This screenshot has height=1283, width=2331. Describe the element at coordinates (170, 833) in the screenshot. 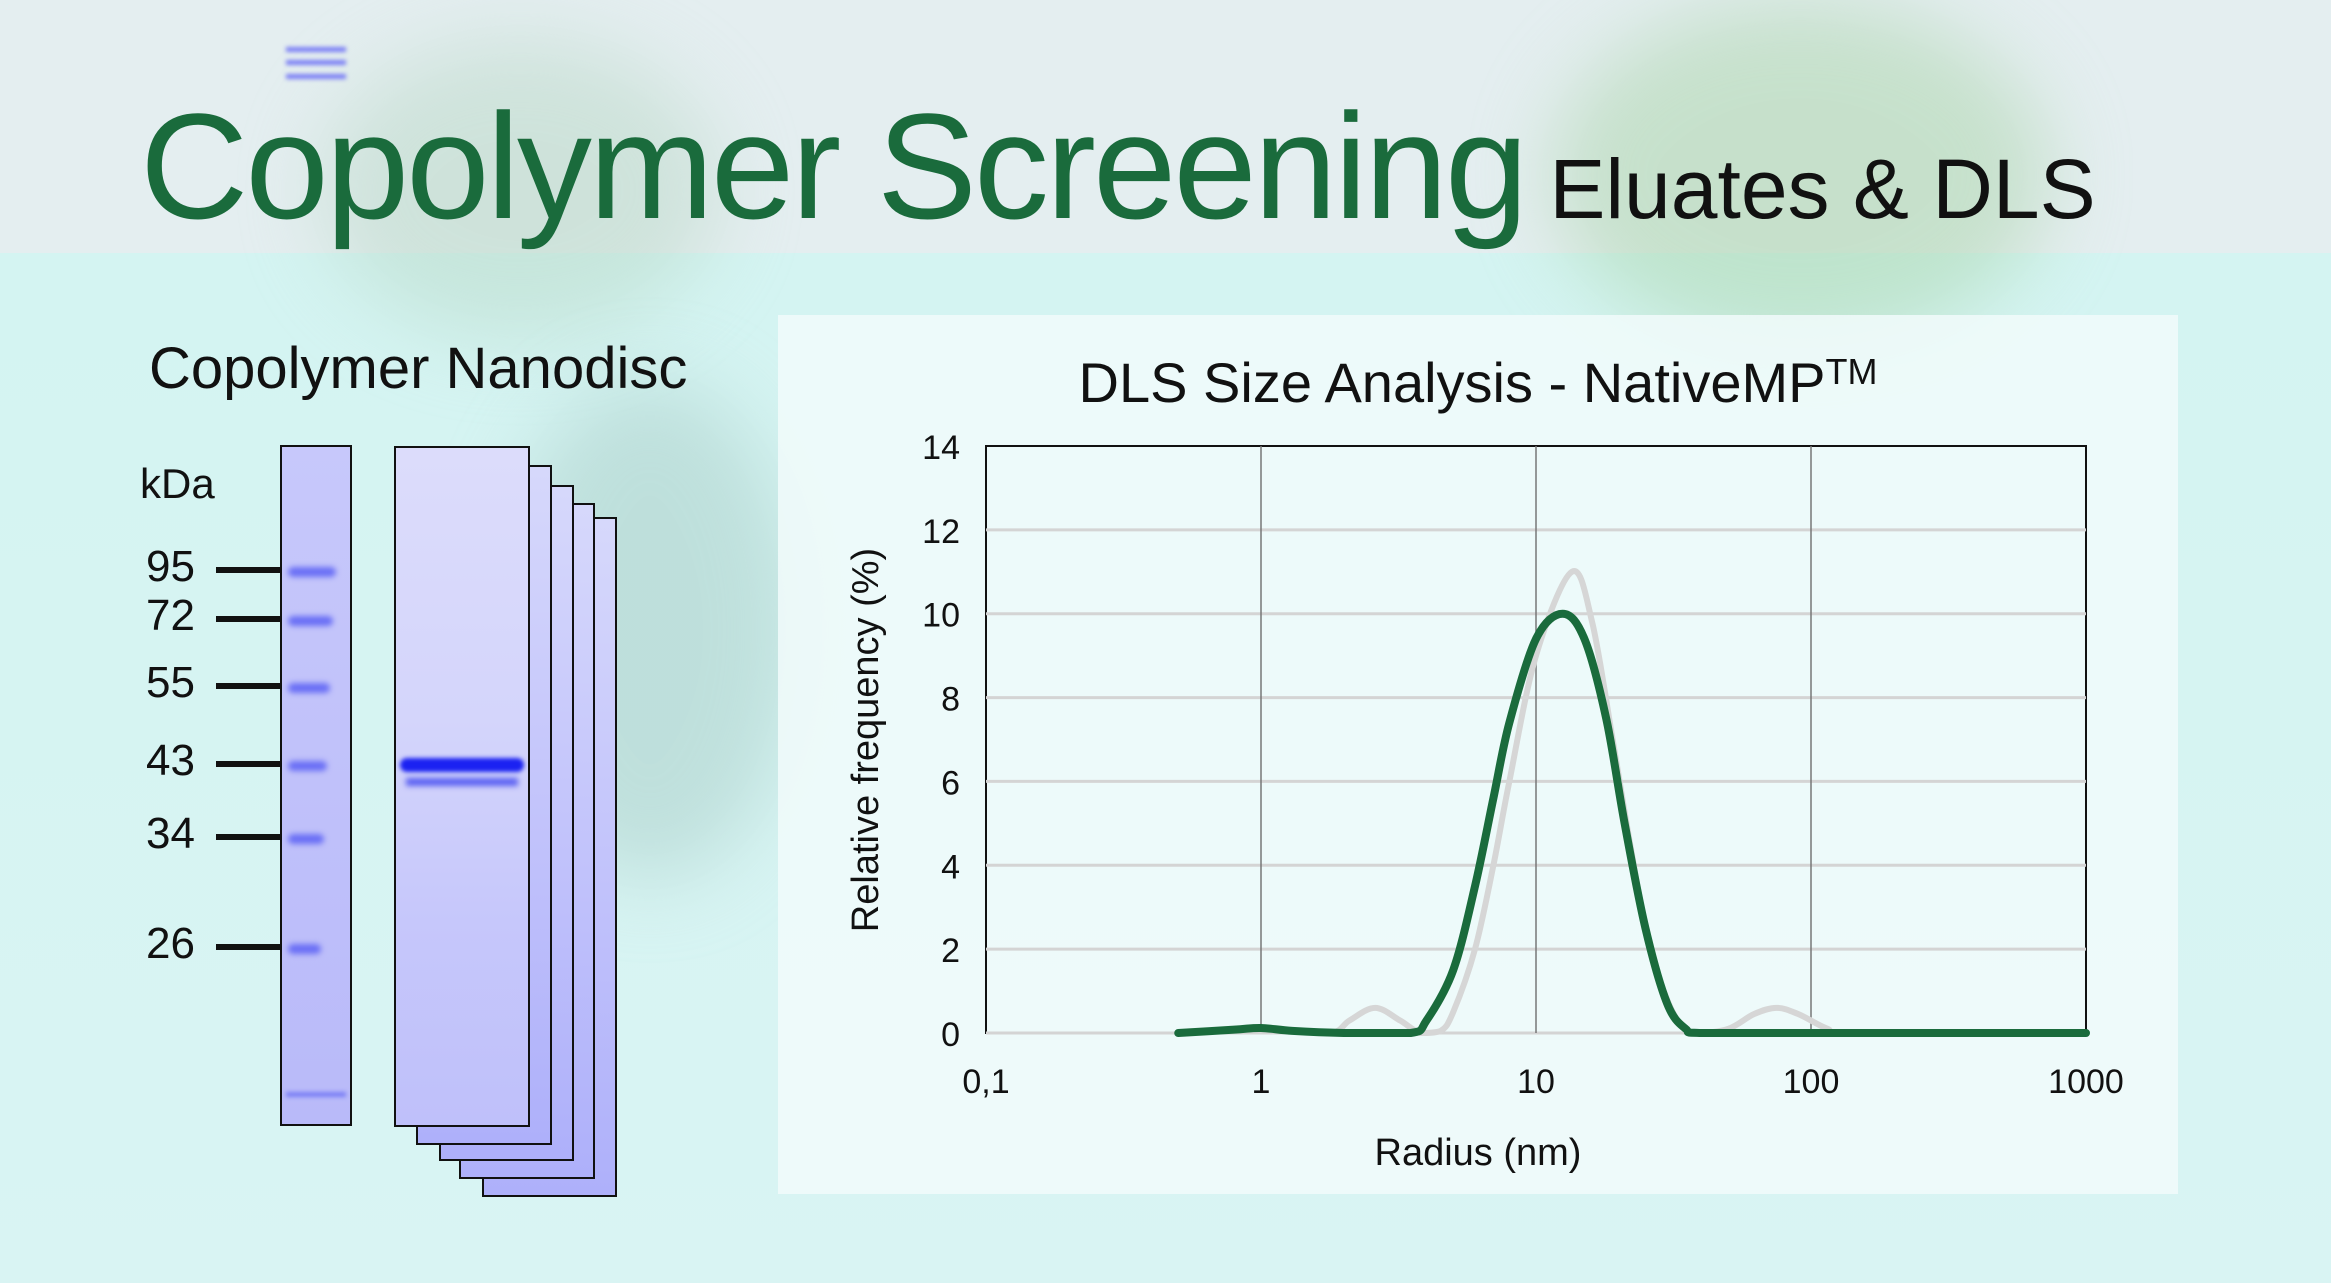

I see `marker-label-34: 34` at that location.